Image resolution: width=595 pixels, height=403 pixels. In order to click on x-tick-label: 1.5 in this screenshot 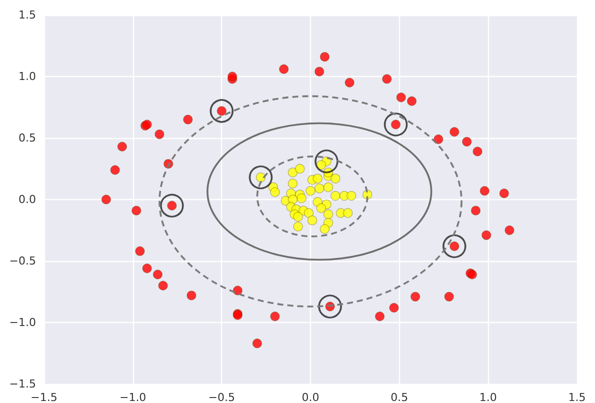, I will do `click(577, 397)`.